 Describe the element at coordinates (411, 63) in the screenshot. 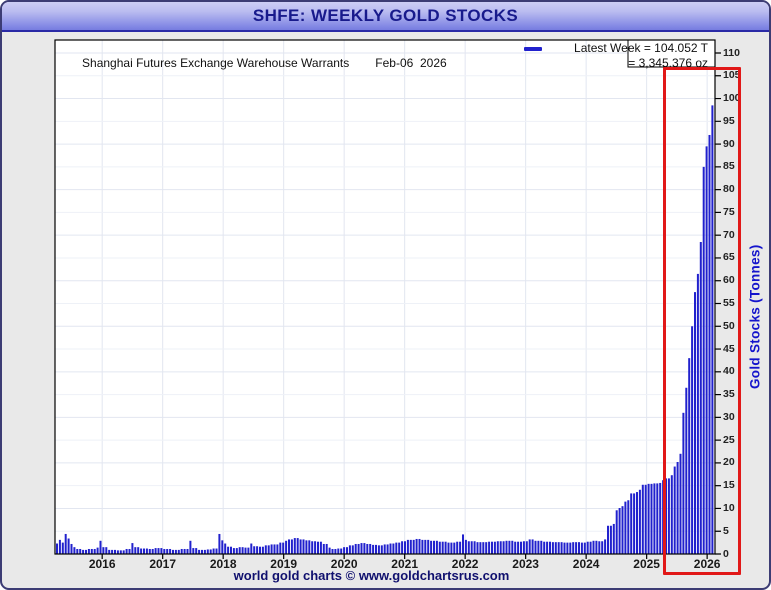

I see `header-date: Feb-06 2026` at that location.